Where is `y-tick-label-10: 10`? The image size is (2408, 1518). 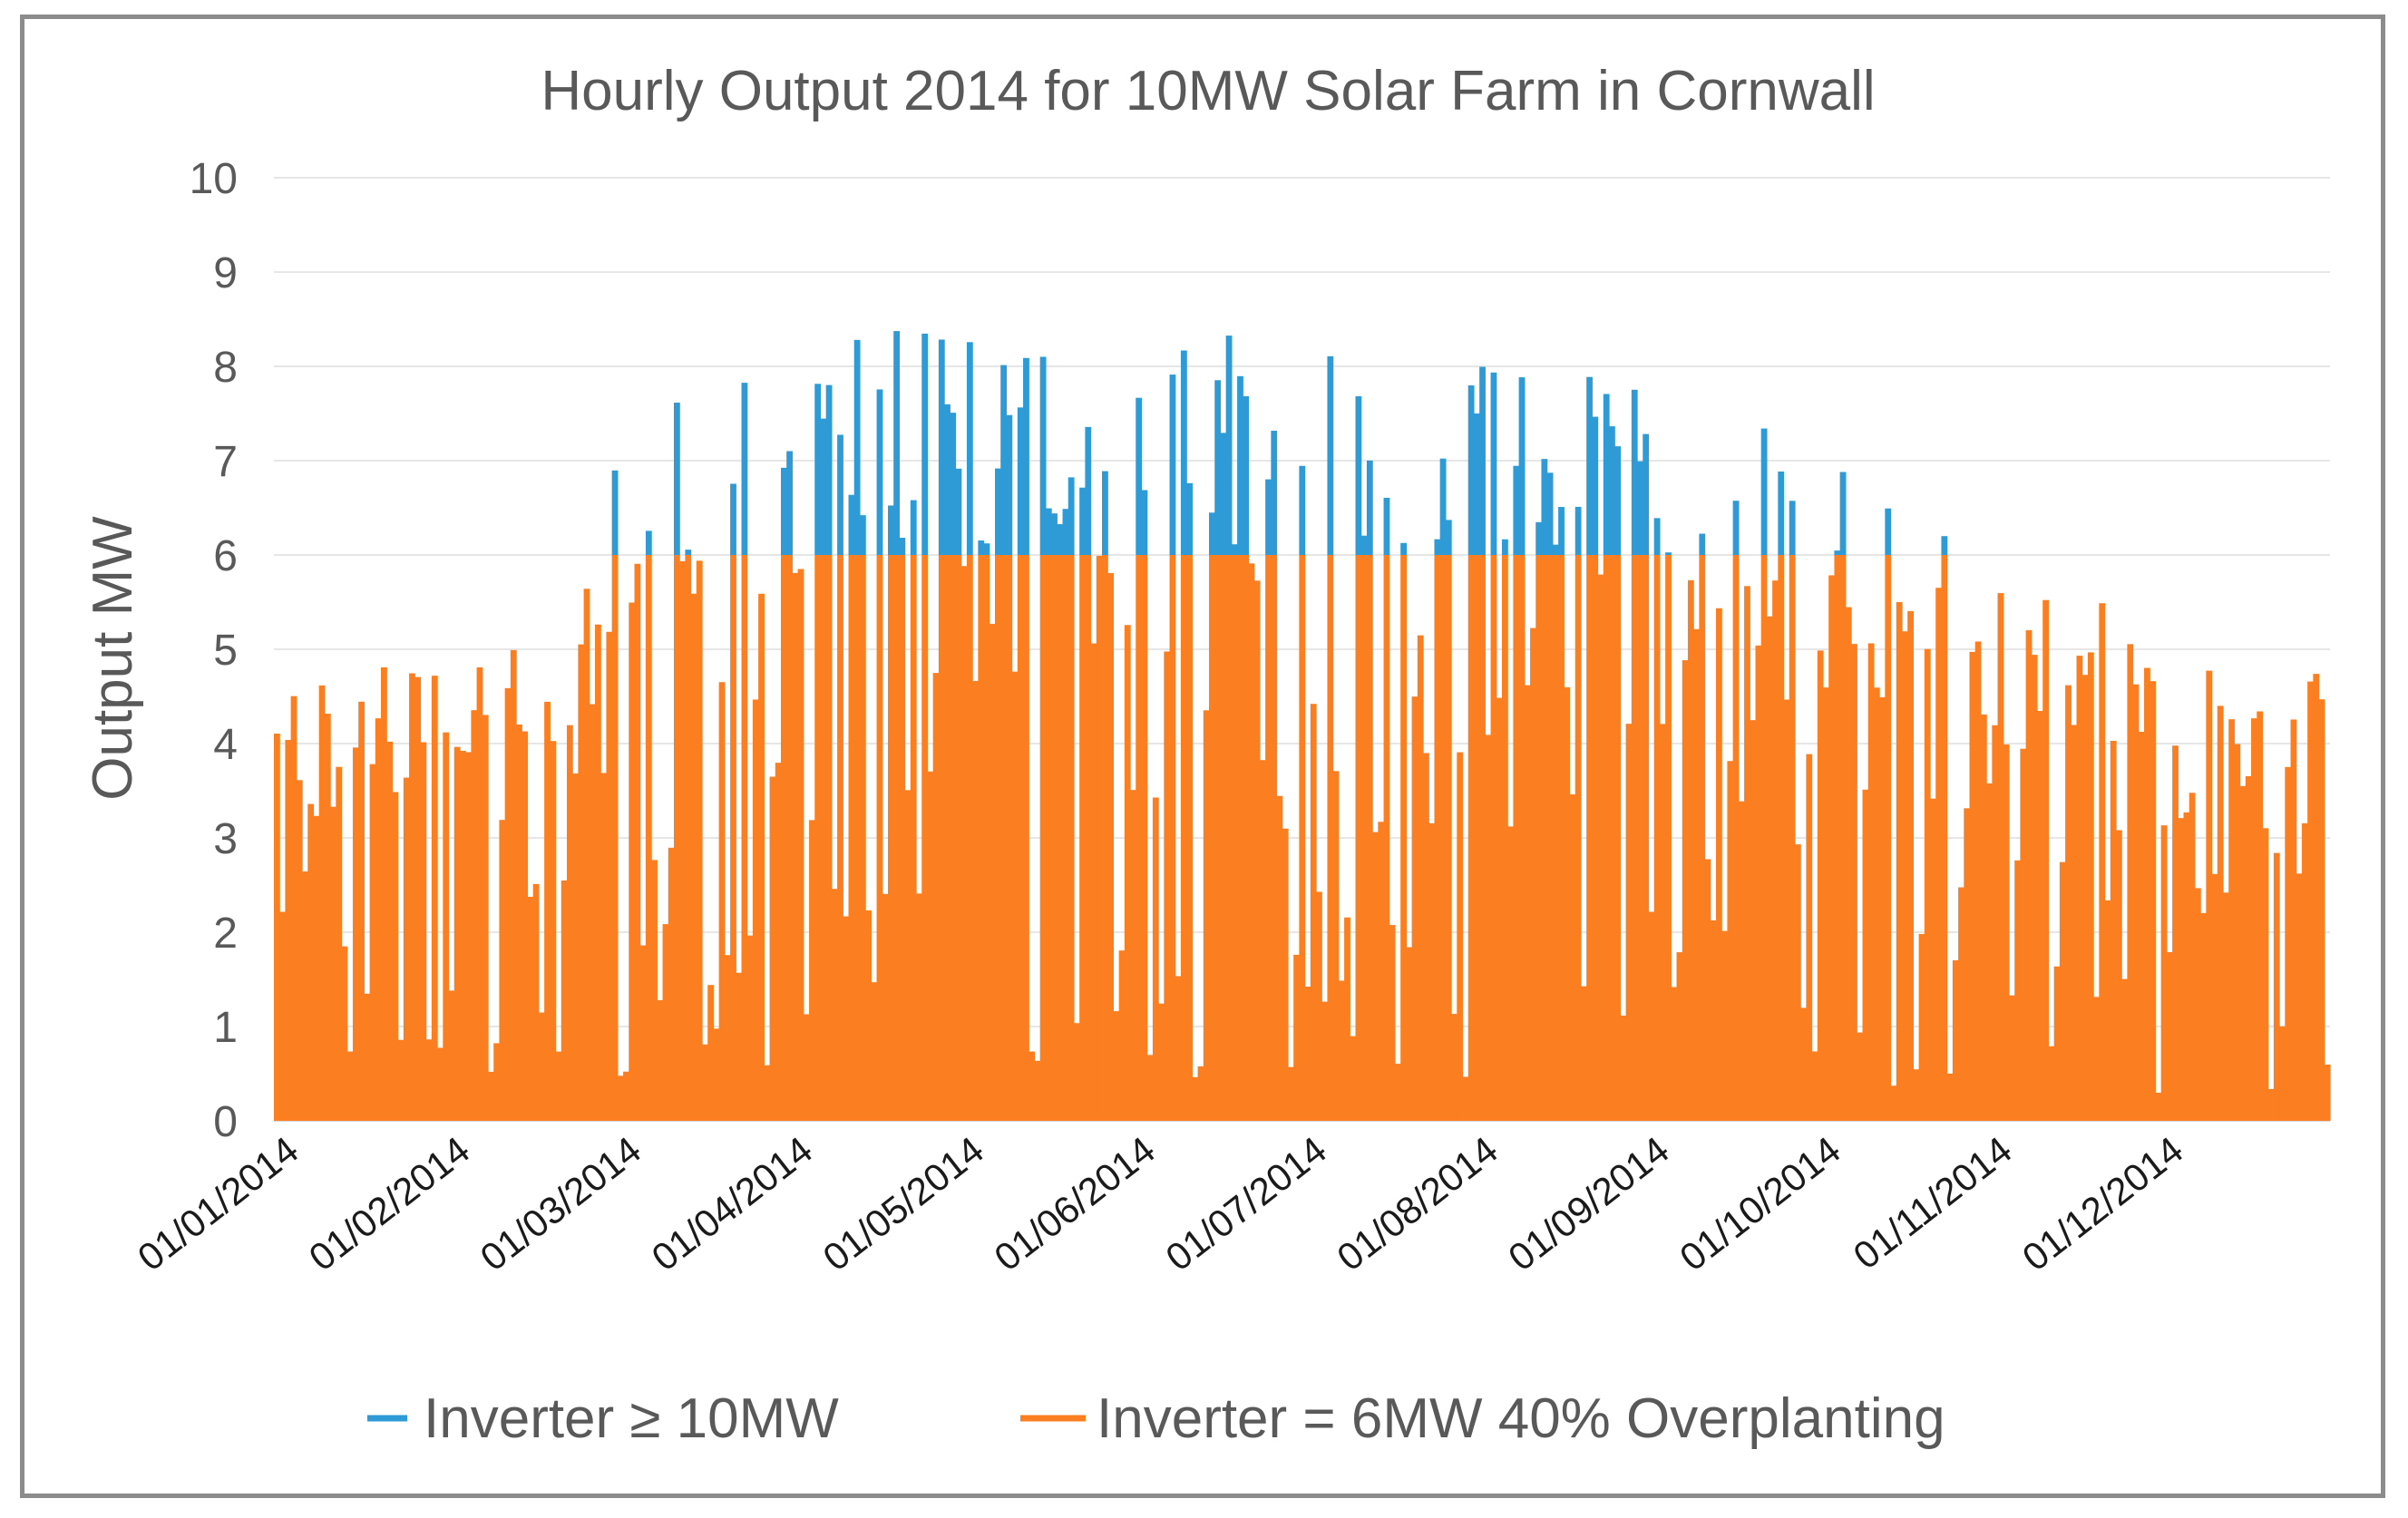
y-tick-label-10: 10 is located at coordinates (214, 179).